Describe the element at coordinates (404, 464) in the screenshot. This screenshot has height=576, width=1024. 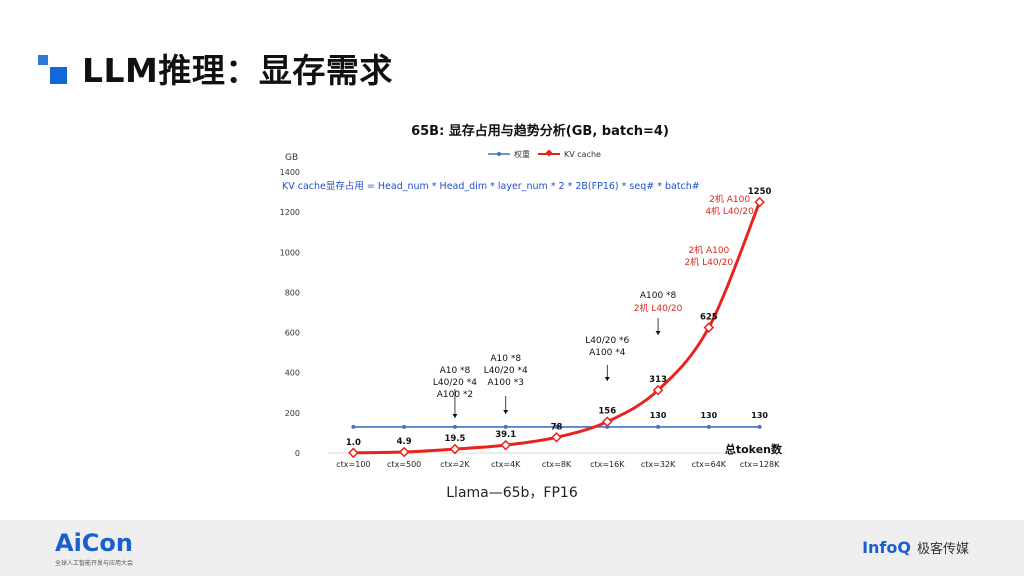
I see `x-tick-label: ctx=500` at that location.